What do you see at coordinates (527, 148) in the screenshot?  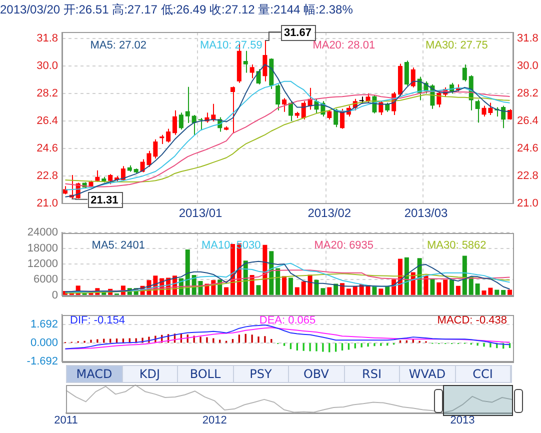 I see `y2-tick-label: 24.6` at bounding box center [527, 148].